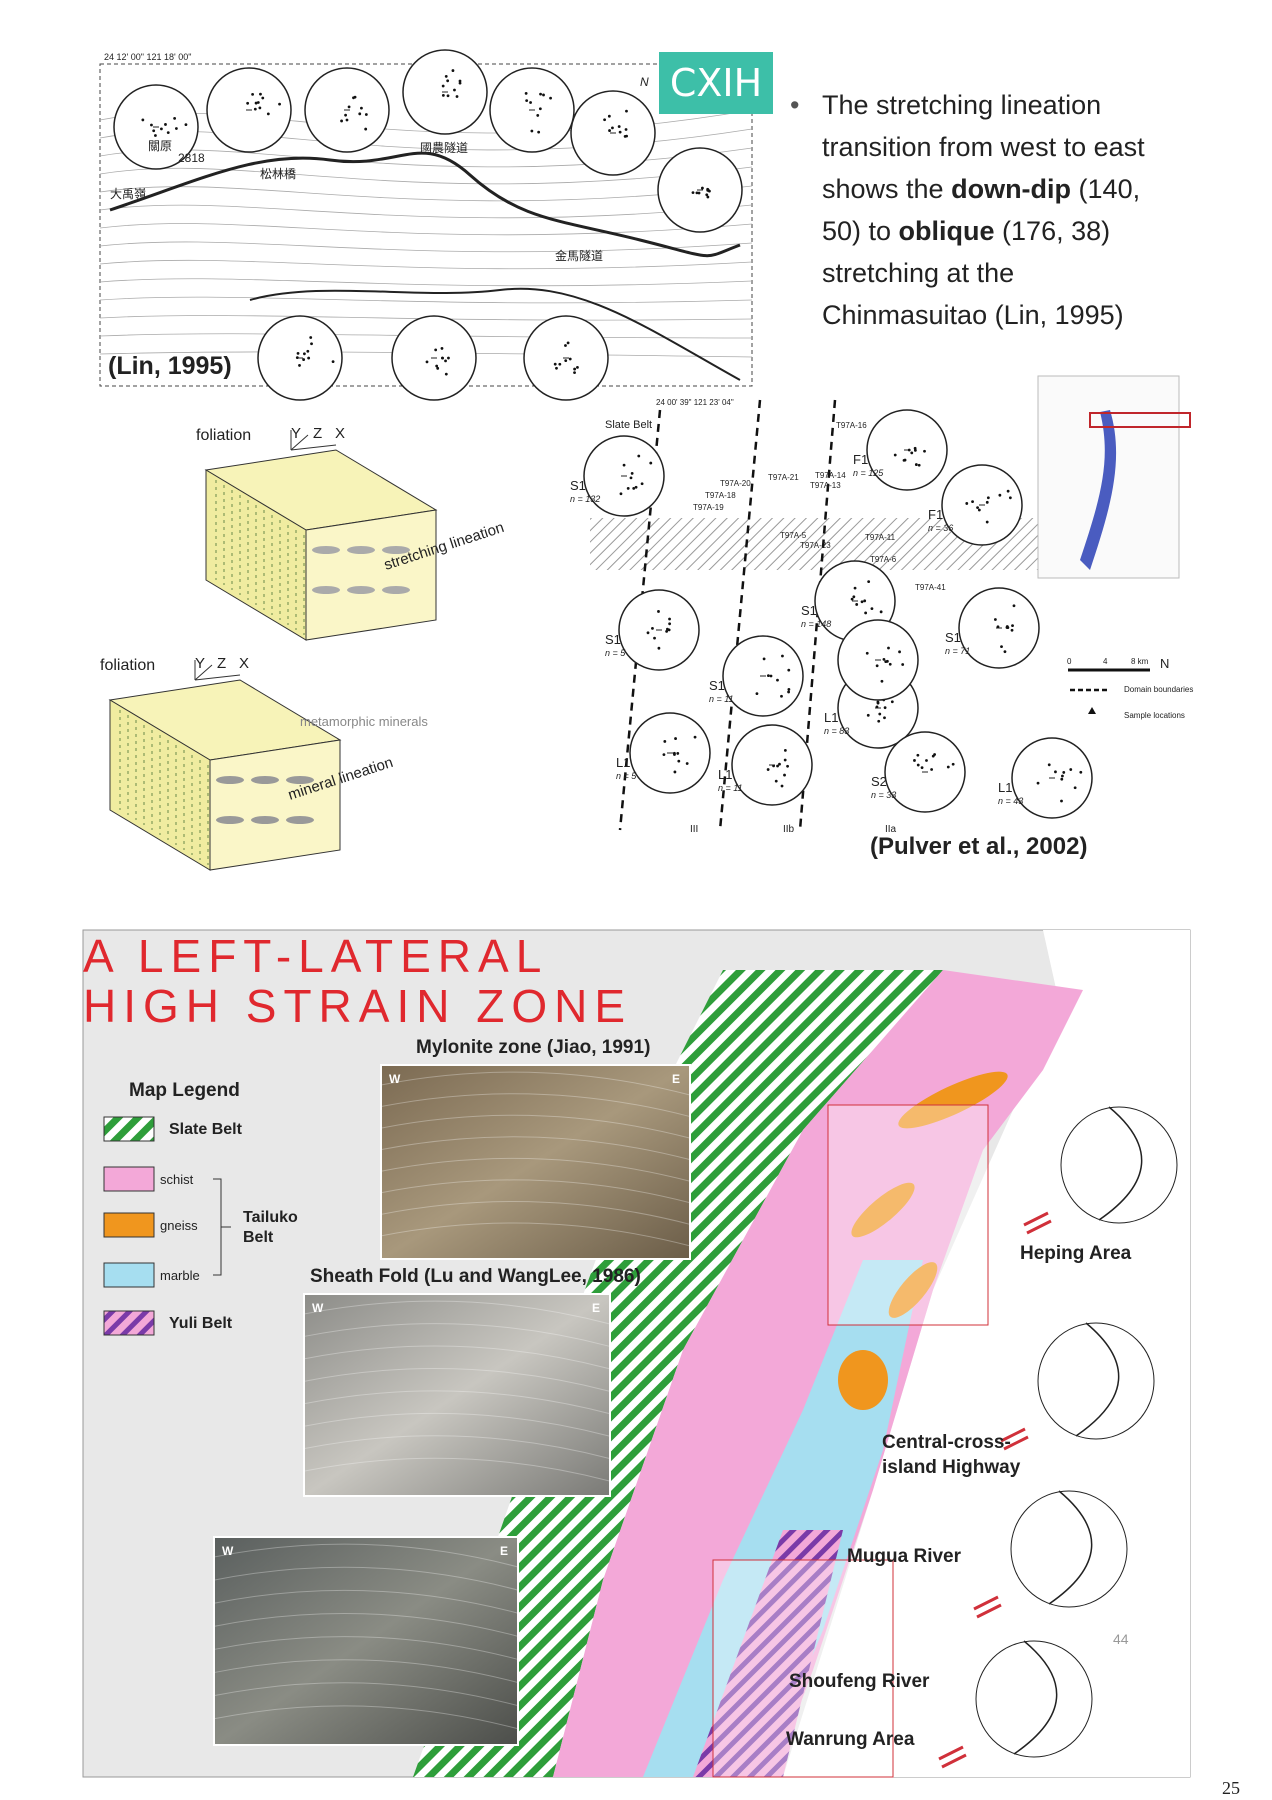 The height and width of the screenshot is (1800, 1272). Describe the element at coordinates (868, 473) in the screenshot. I see `label: n = 125` at that location.